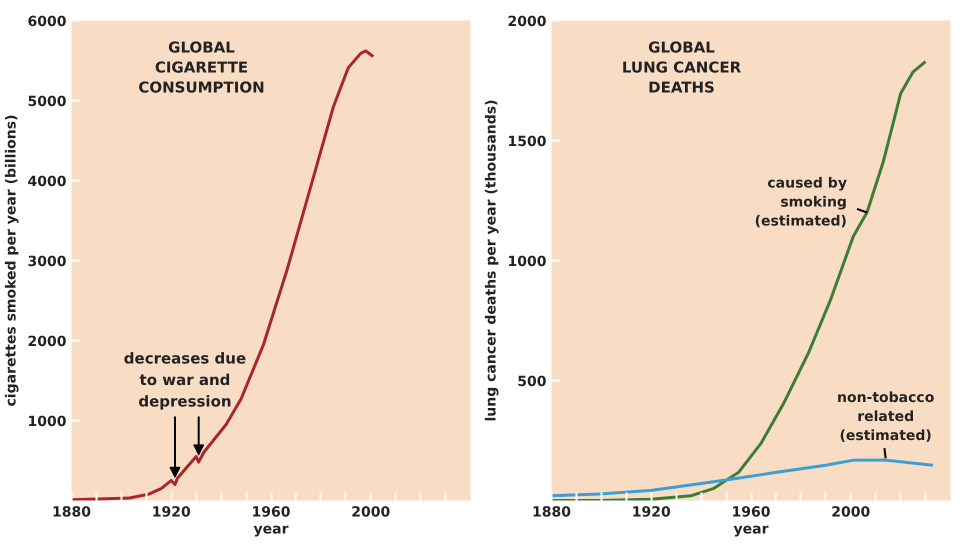 The image size is (965, 552). Describe the element at coordinates (47, 262) in the screenshot. I see `y-tick-label: 3000` at that location.